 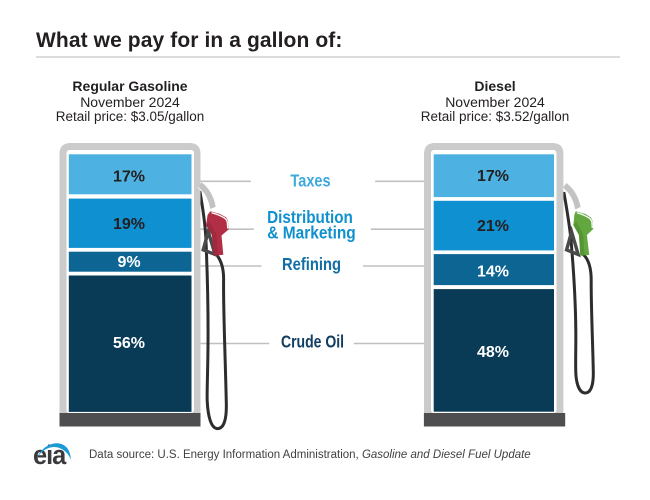 I want to click on svg-text: Distribution, so click(x=310, y=217).